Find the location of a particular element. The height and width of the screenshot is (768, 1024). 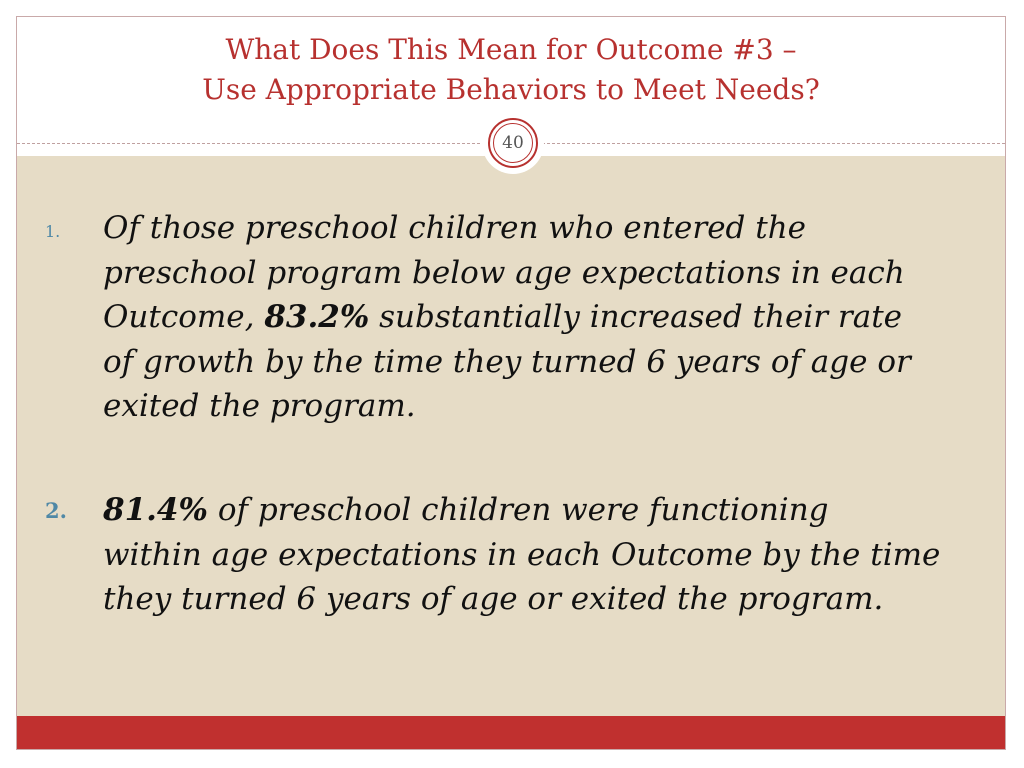

title-line-1: What Does This Mean for Outcome #3 – is located at coordinates (511, 49).